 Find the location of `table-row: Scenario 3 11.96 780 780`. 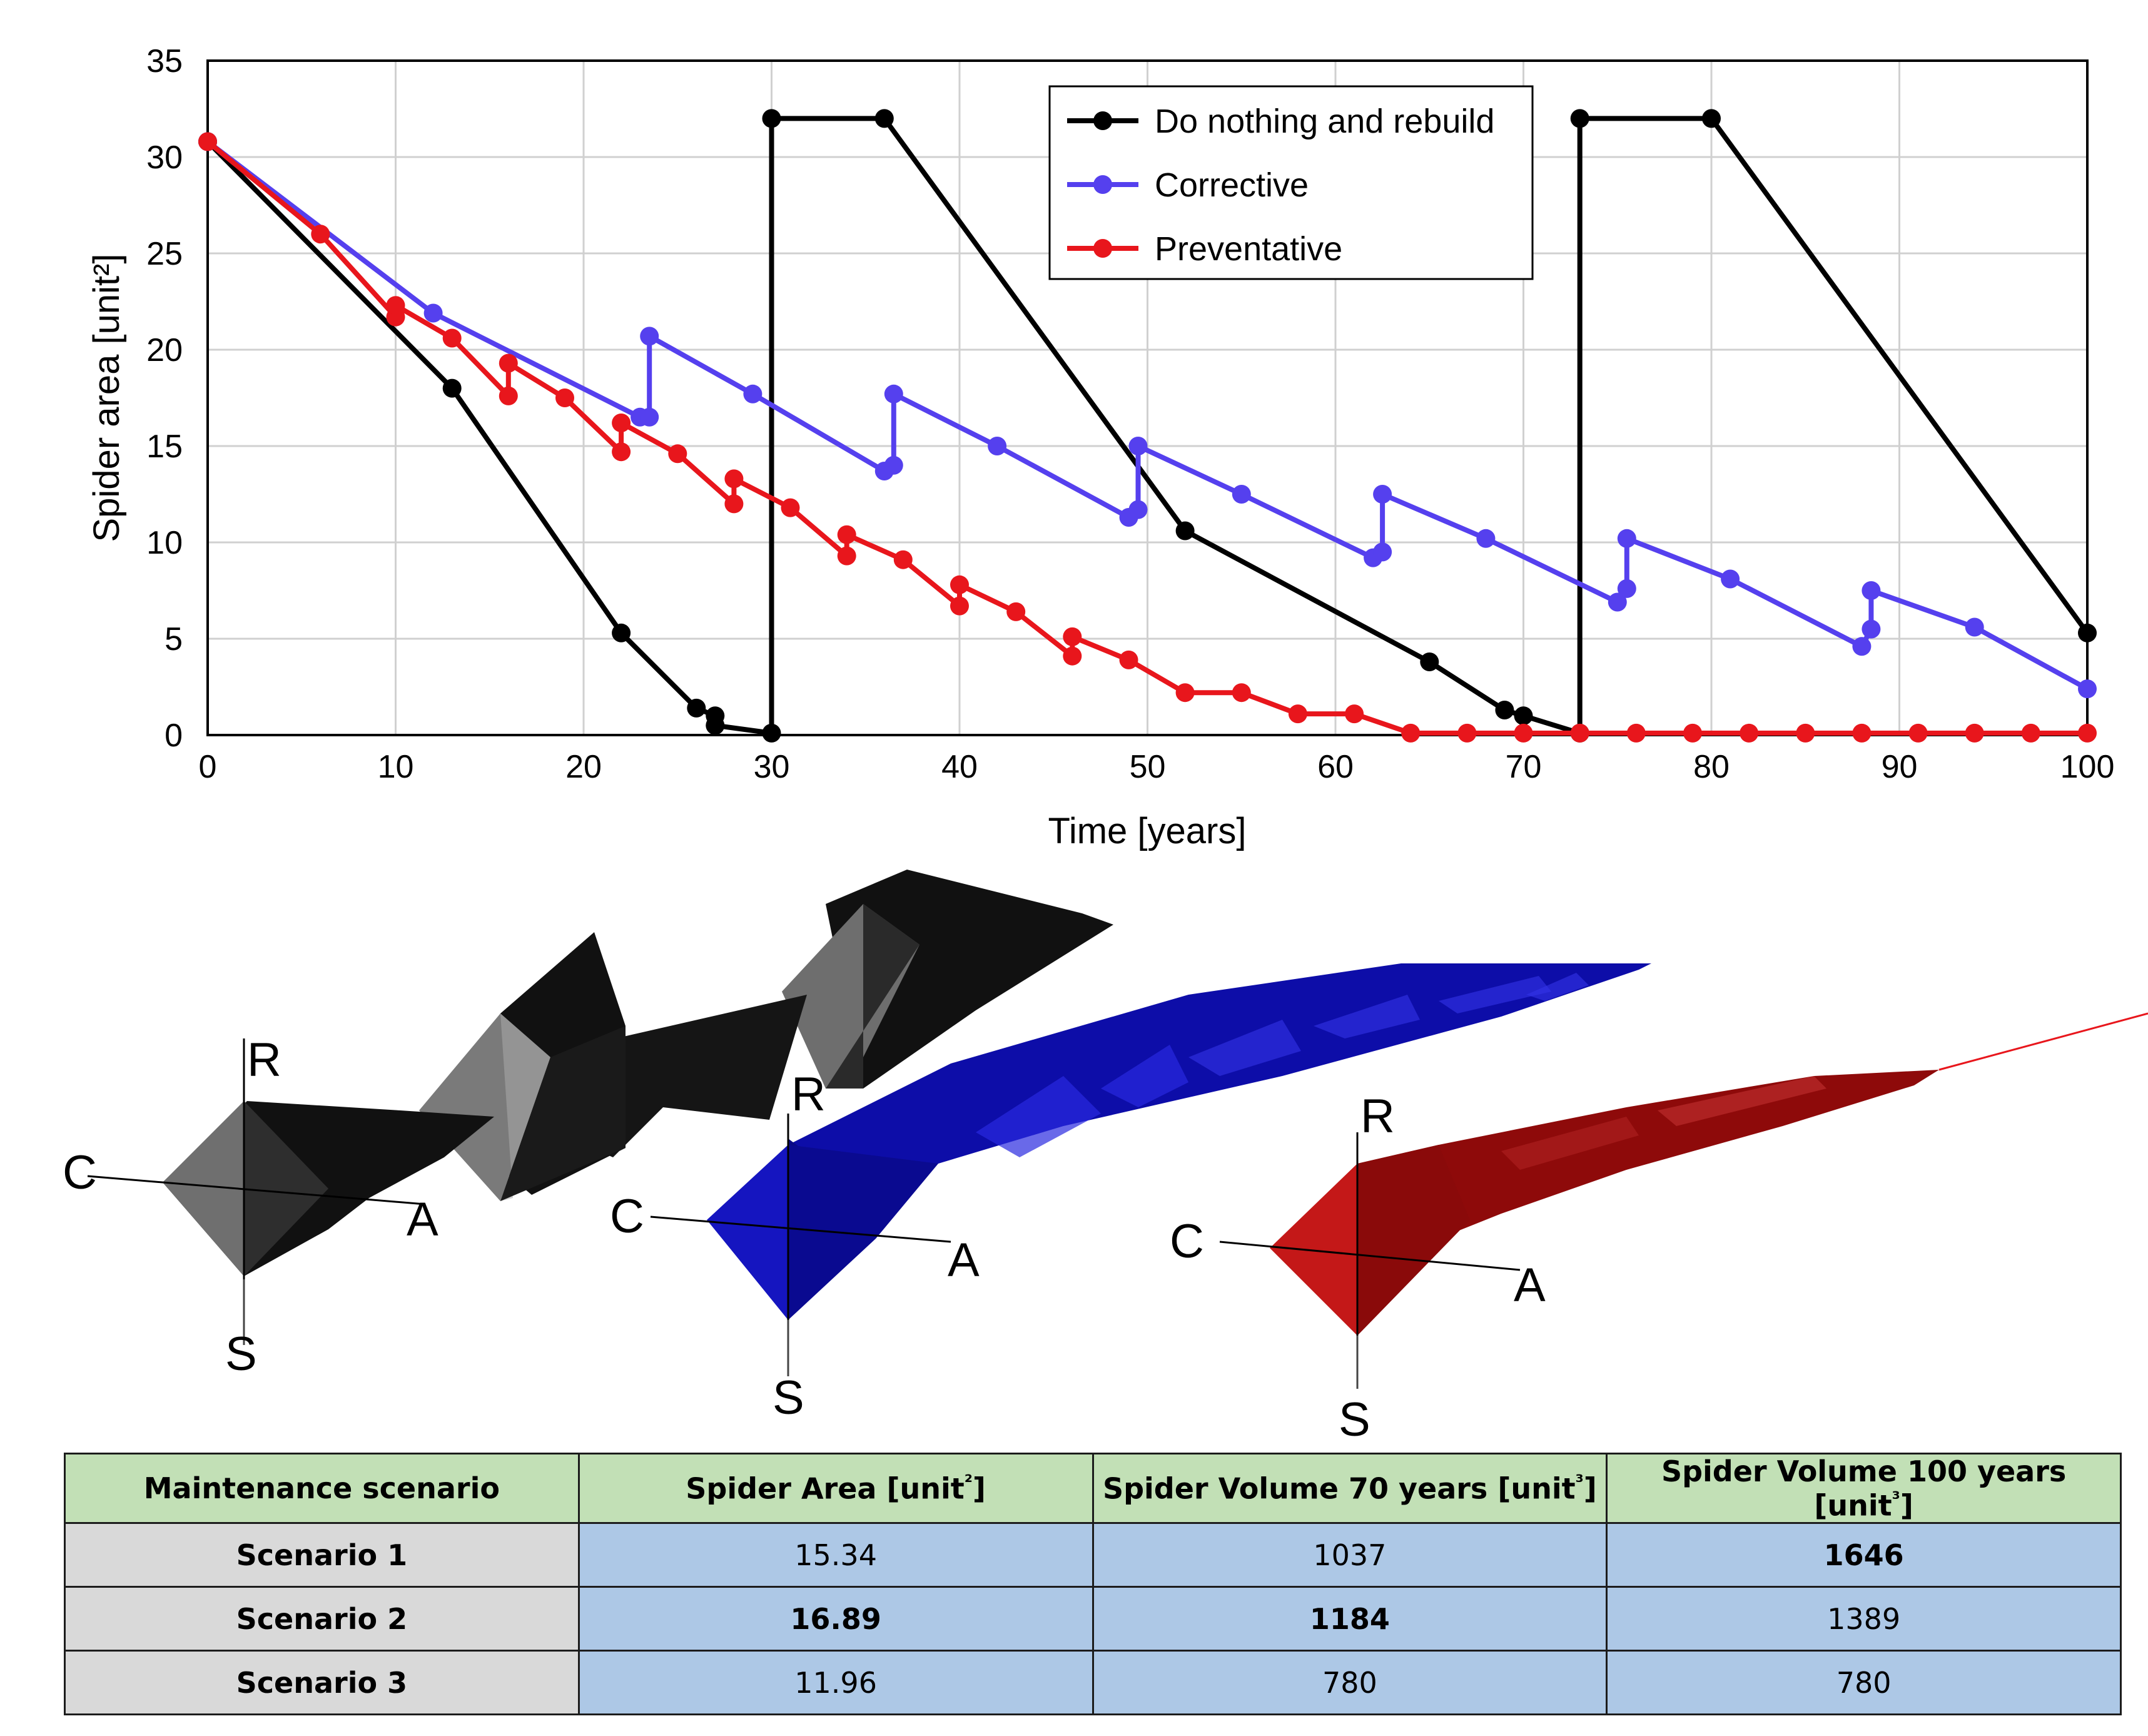

table-row: Scenario 3 11.96 780 780 is located at coordinates (1093, 1683).